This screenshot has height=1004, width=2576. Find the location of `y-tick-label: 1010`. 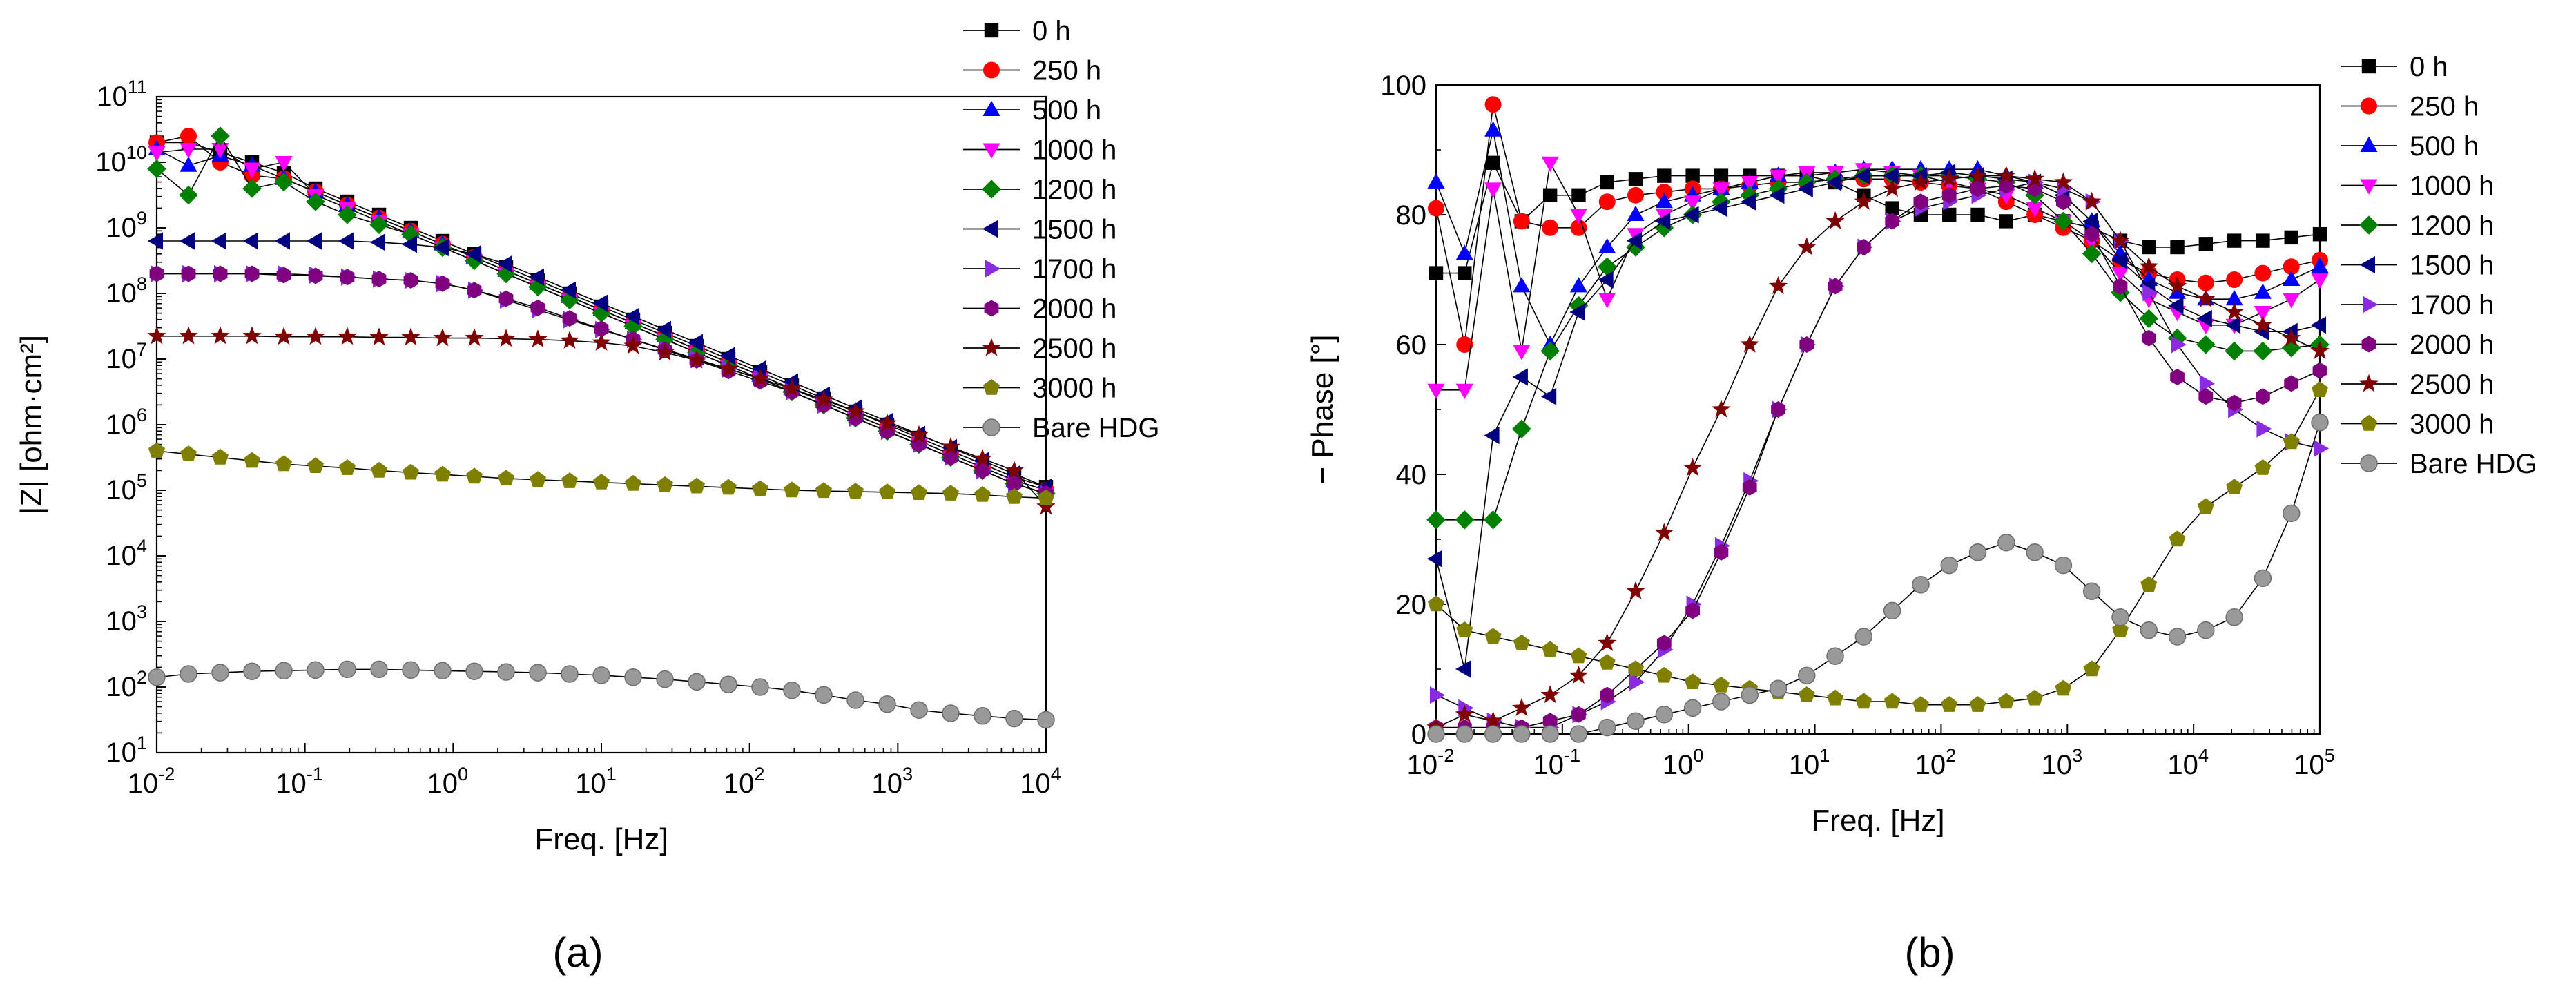

y-tick-label: 1010 is located at coordinates (121, 159).